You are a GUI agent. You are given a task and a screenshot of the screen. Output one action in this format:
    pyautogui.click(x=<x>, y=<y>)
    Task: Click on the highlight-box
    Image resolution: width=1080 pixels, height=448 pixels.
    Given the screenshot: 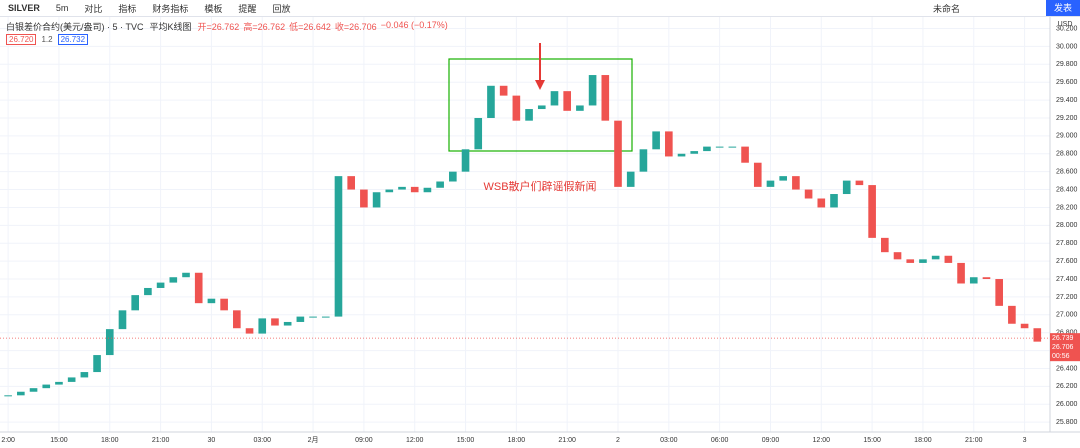 What is the action you would take?
    pyautogui.click(x=540, y=105)
    